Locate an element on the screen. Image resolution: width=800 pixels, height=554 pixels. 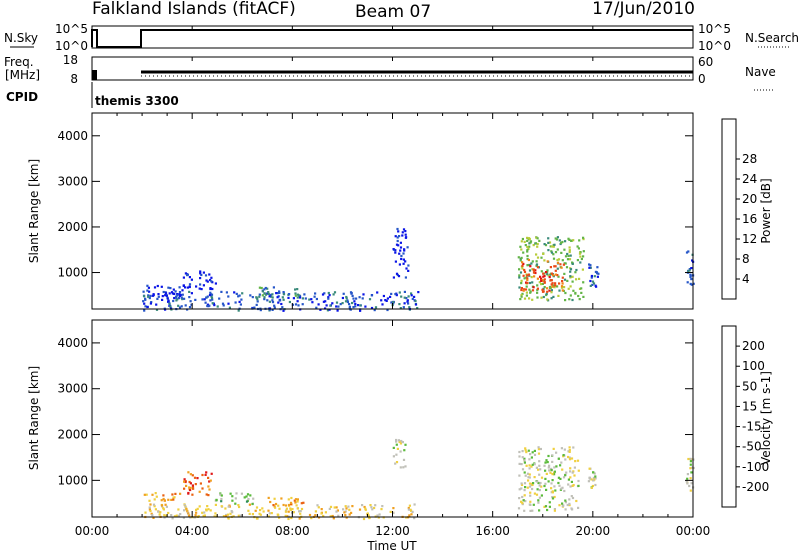
velocity-ytick-label-1: 2000 is located at coordinates (72, 435).